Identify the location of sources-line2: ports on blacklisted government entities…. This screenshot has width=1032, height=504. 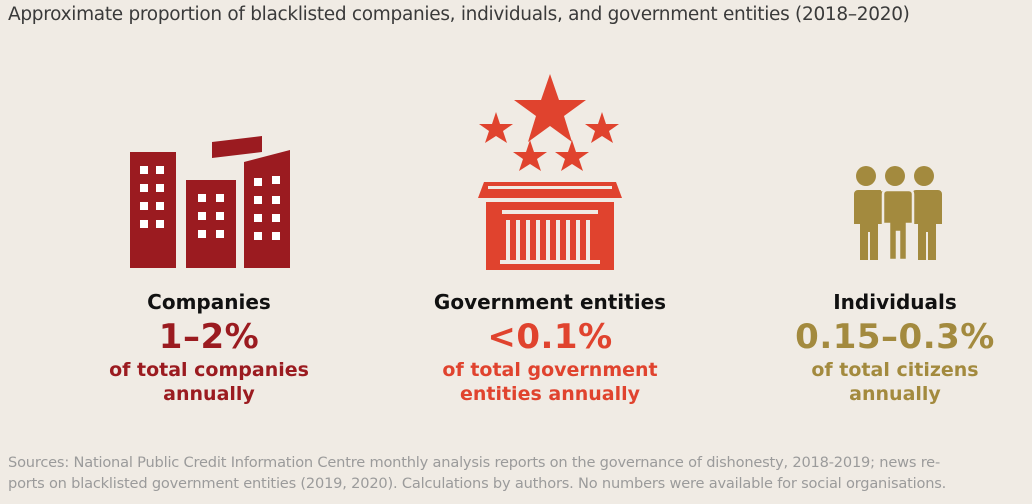
(477, 483).